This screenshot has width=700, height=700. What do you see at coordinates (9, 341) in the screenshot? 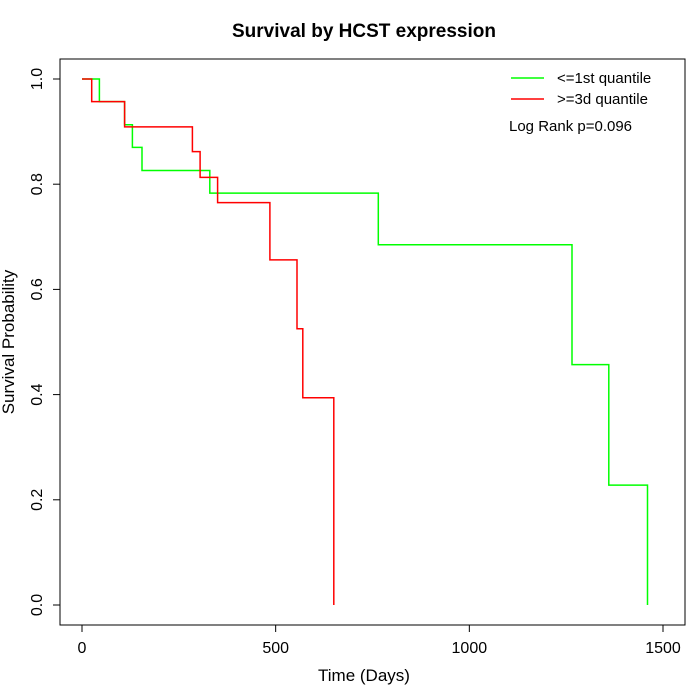
I see `y-axis-label: Survival Probability` at bounding box center [9, 341].